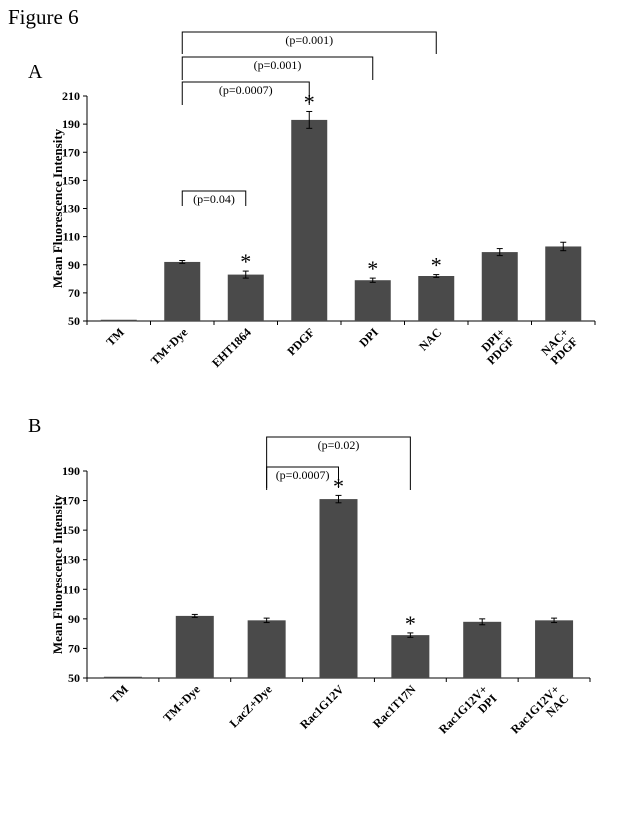 This screenshot has width=625, height=813. I want to click on p-value-label: (p=0.04), so click(214, 199).